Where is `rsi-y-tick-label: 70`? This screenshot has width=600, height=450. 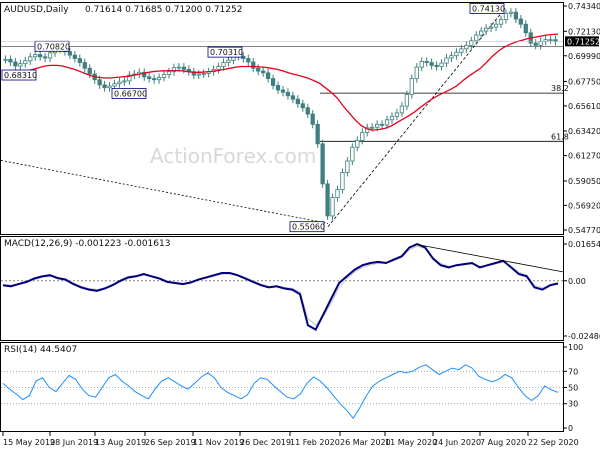
rsi-y-tick-label: 70 is located at coordinates (573, 371).